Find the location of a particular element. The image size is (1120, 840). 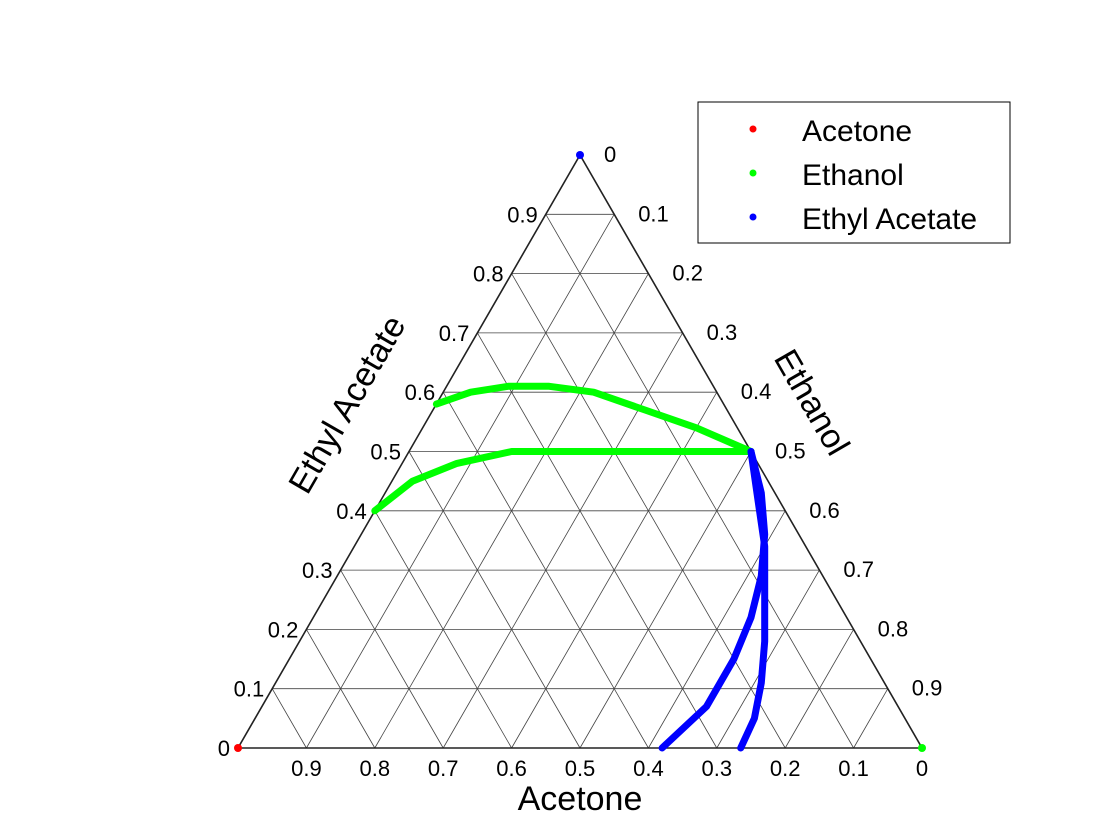

tick-label-ethanol: 0.2 is located at coordinates (687, 273).